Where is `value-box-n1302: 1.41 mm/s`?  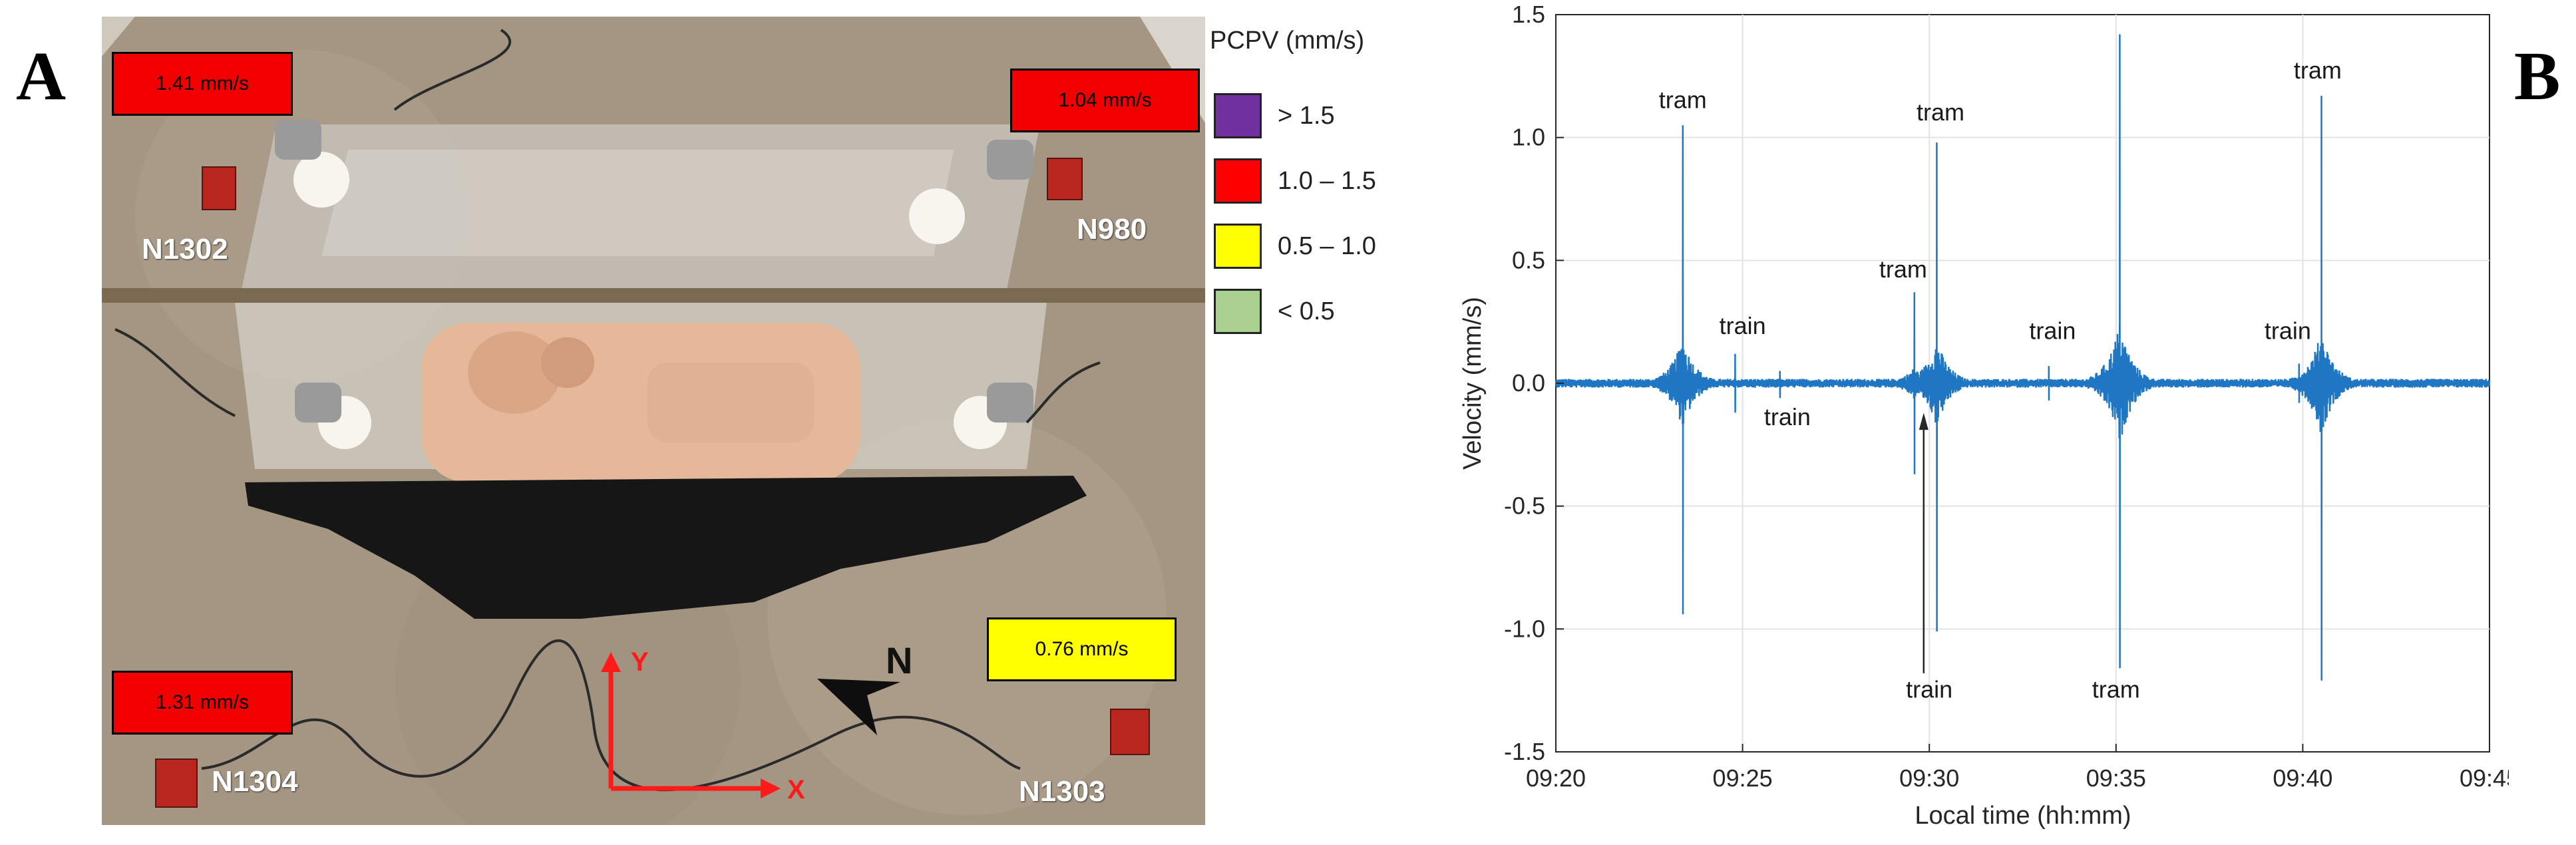
value-box-n1302: 1.41 mm/s is located at coordinates (202, 84).